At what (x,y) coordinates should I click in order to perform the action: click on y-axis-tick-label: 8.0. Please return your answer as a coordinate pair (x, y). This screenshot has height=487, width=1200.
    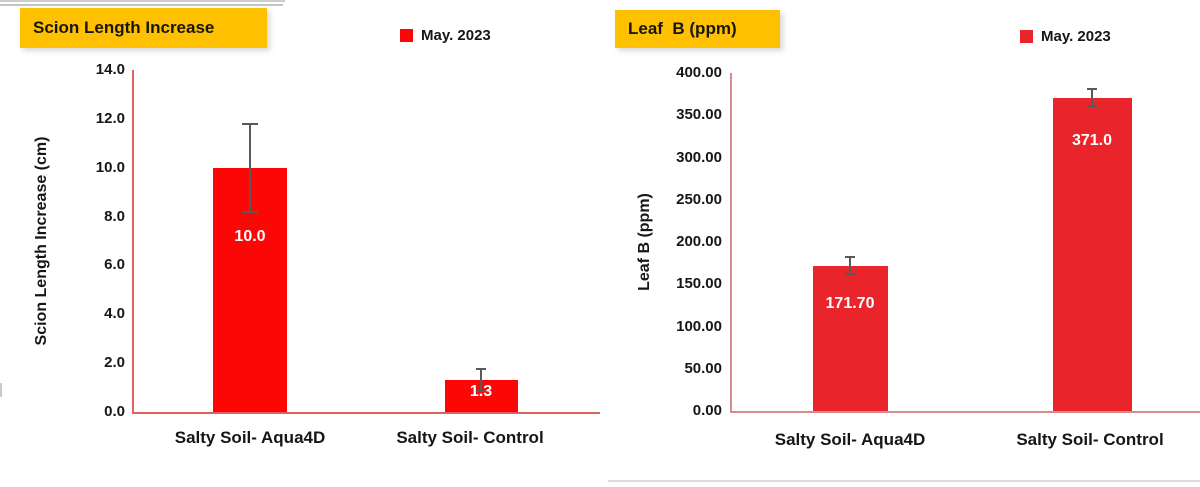
    Looking at the image, I should click on (114, 216).